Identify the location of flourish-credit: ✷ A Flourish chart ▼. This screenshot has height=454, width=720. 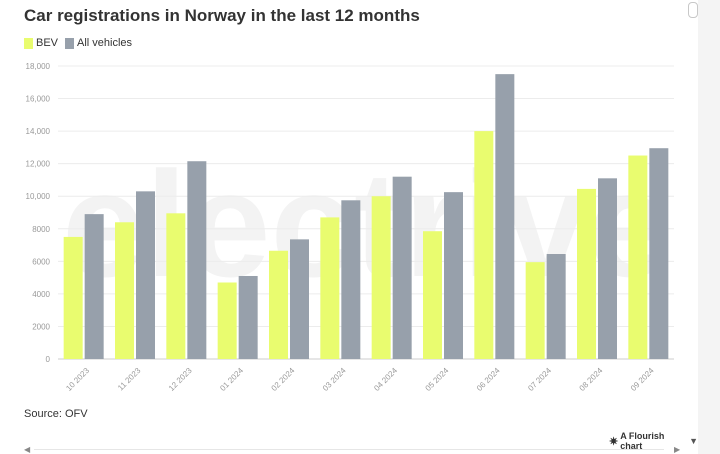
(653, 441).